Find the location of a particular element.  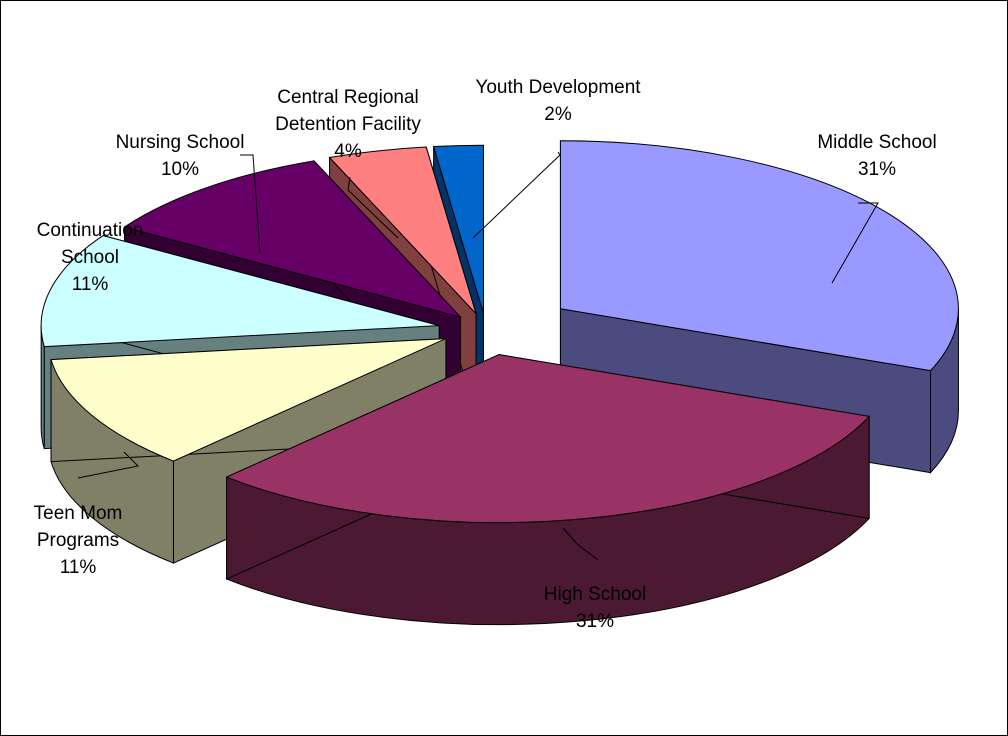

pie-slice-central-regional-detention-facility is located at coordinates (402, 230).